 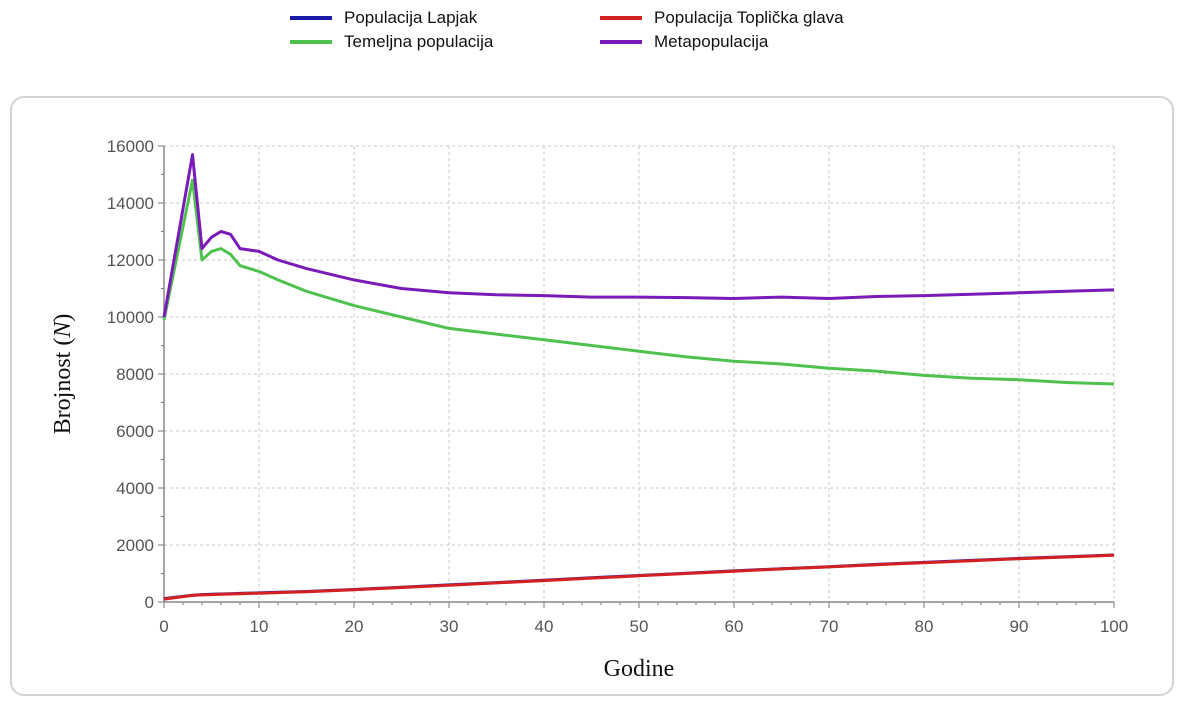 What do you see at coordinates (411, 17) in the screenshot?
I see `legend-label: Populacija Lapjak` at bounding box center [411, 17].